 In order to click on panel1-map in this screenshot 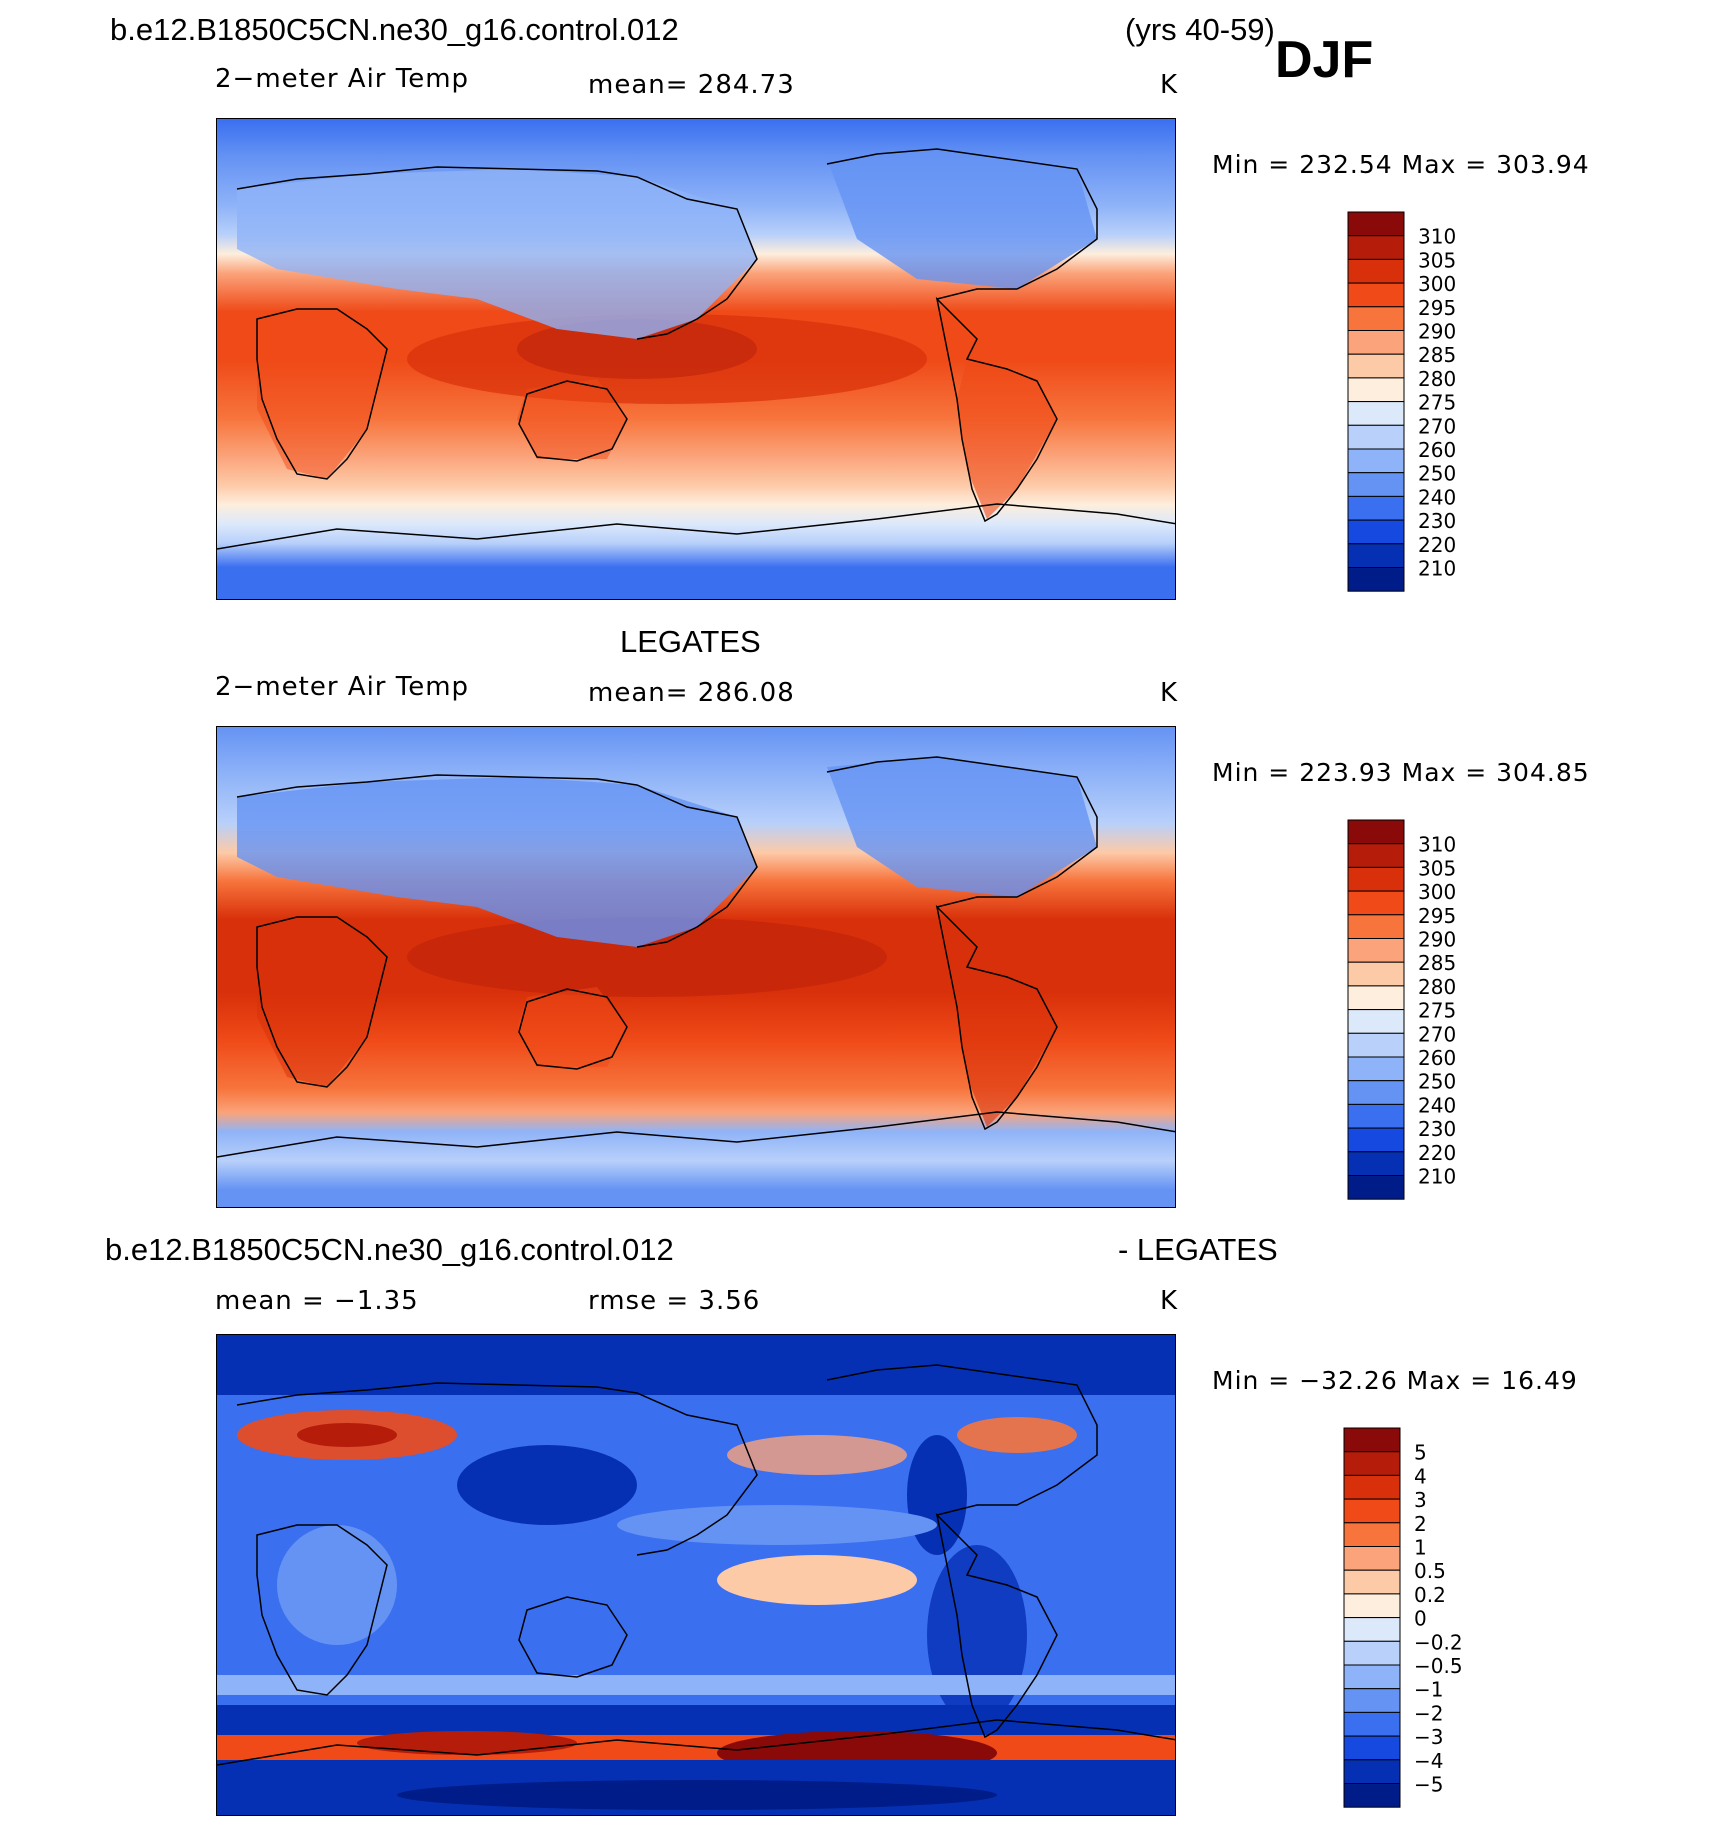, I will do `click(696, 359)`.